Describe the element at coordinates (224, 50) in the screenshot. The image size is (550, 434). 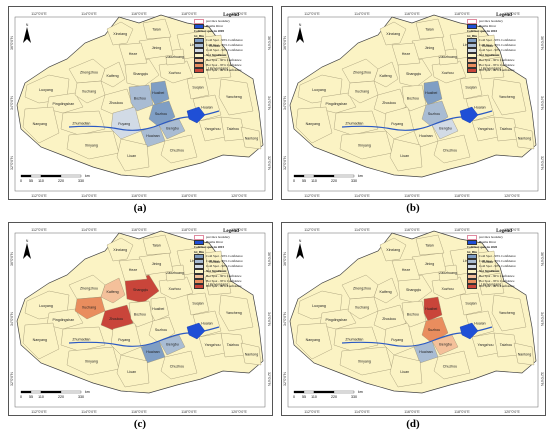
I see `legend-label: Cold Spot - 90% Confidence` at that location.